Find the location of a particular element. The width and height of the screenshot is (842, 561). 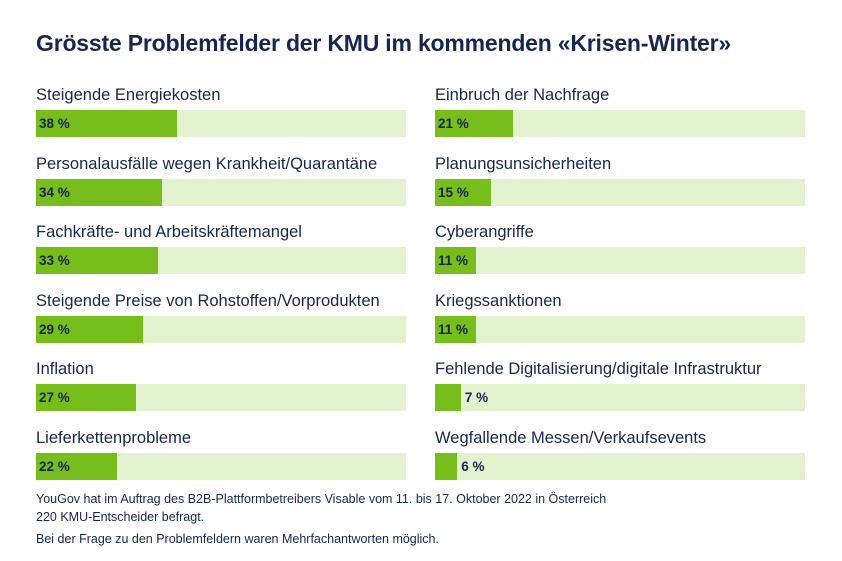

bar-value-label: 38 % is located at coordinates (54, 123).